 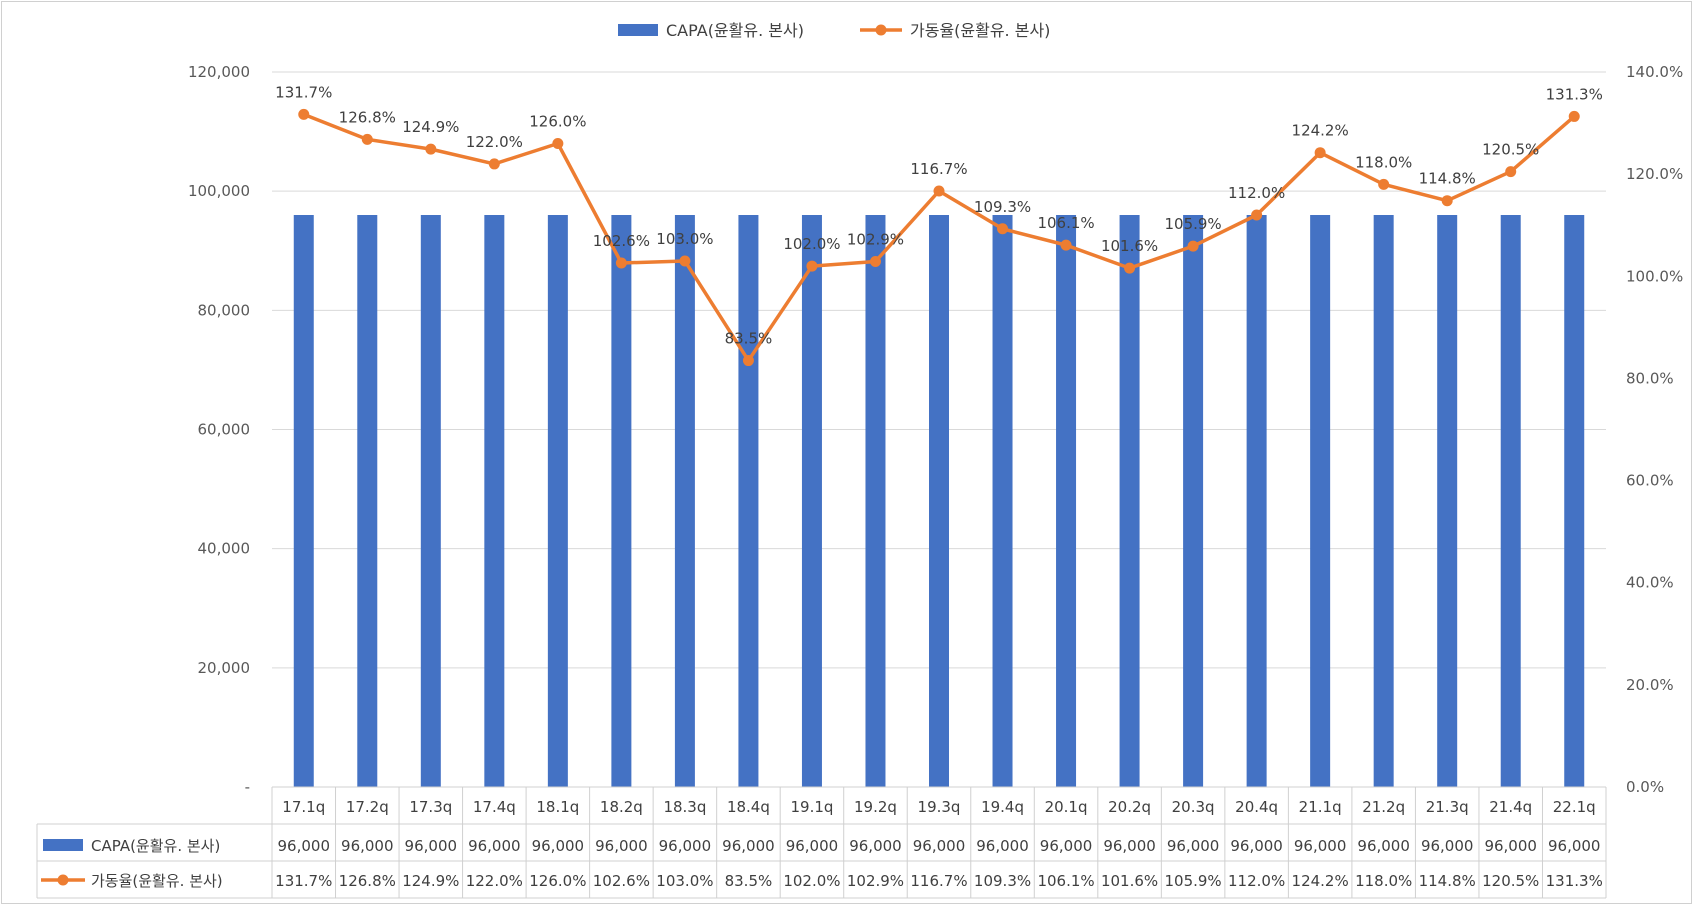 What do you see at coordinates (621, 807) in the screenshot?
I see `x-tick-label: 18.2q` at bounding box center [621, 807].